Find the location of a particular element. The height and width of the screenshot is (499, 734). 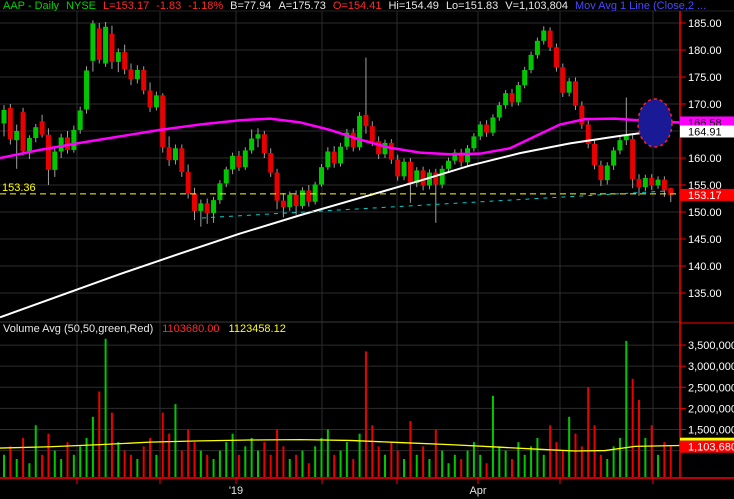

change-pct-field: -1.18% is located at coordinates (206, 6).